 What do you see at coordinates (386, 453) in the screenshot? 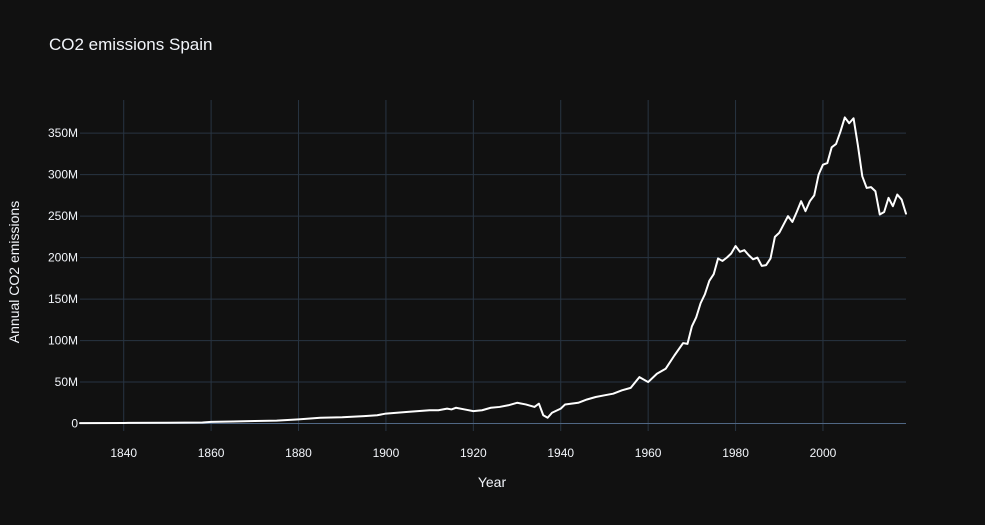
I see `x-tick-label: 1900` at bounding box center [386, 453].